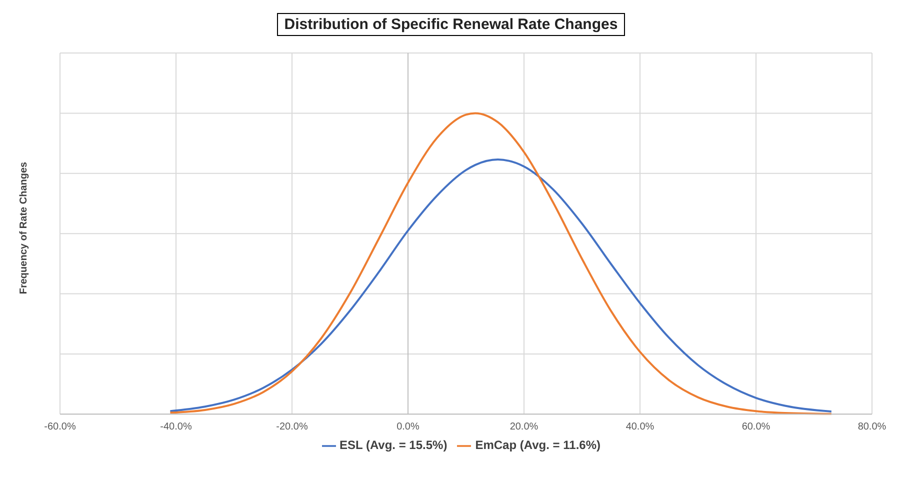 This screenshot has height=477, width=902. I want to click on x-tick-label: 80.0%, so click(872, 426).